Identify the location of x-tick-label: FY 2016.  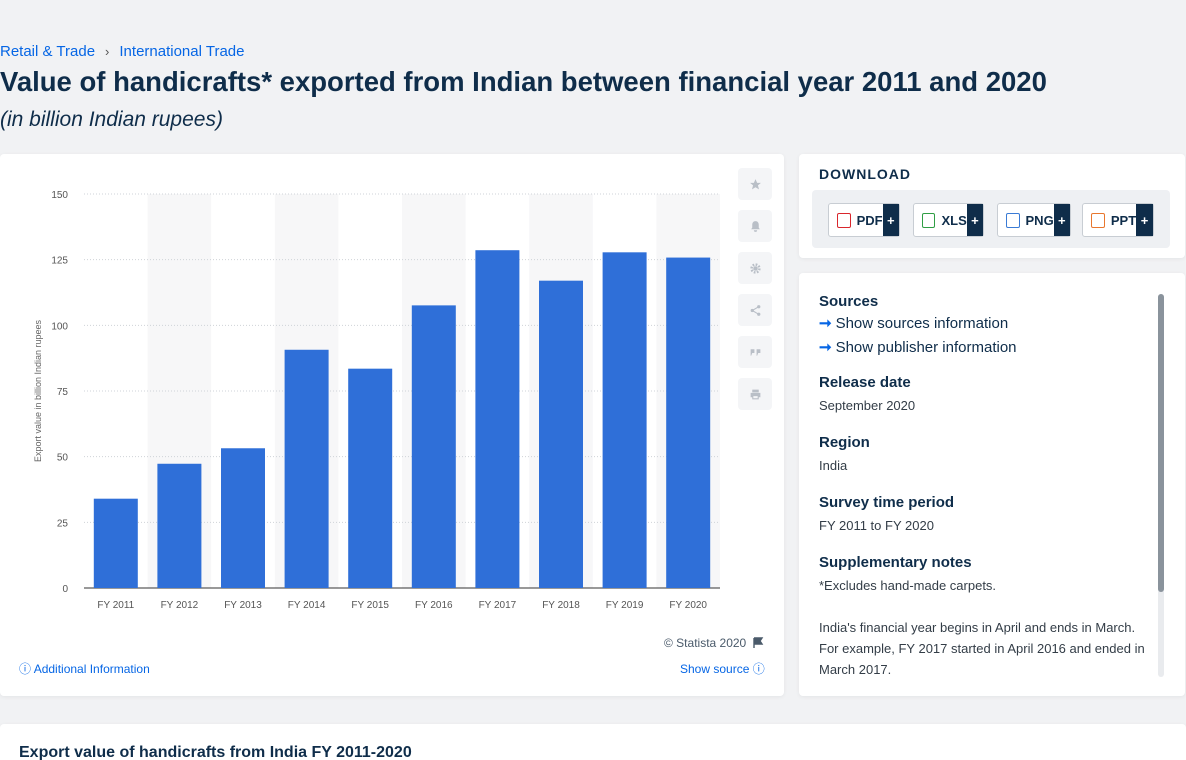
(434, 605).